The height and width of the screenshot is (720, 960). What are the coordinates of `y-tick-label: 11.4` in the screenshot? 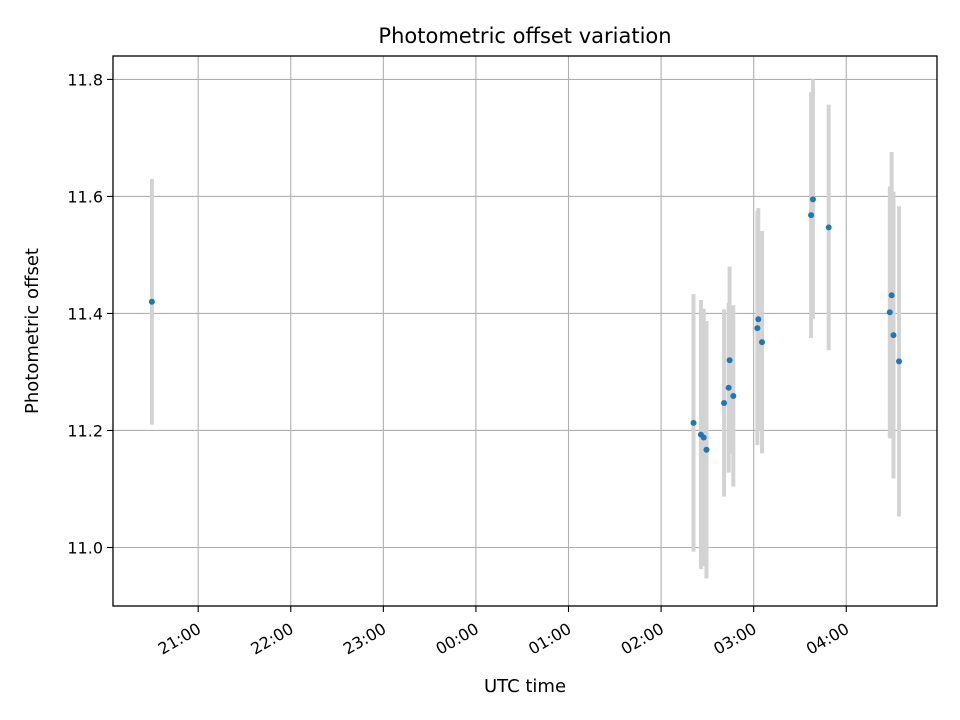 It's located at (85, 313).